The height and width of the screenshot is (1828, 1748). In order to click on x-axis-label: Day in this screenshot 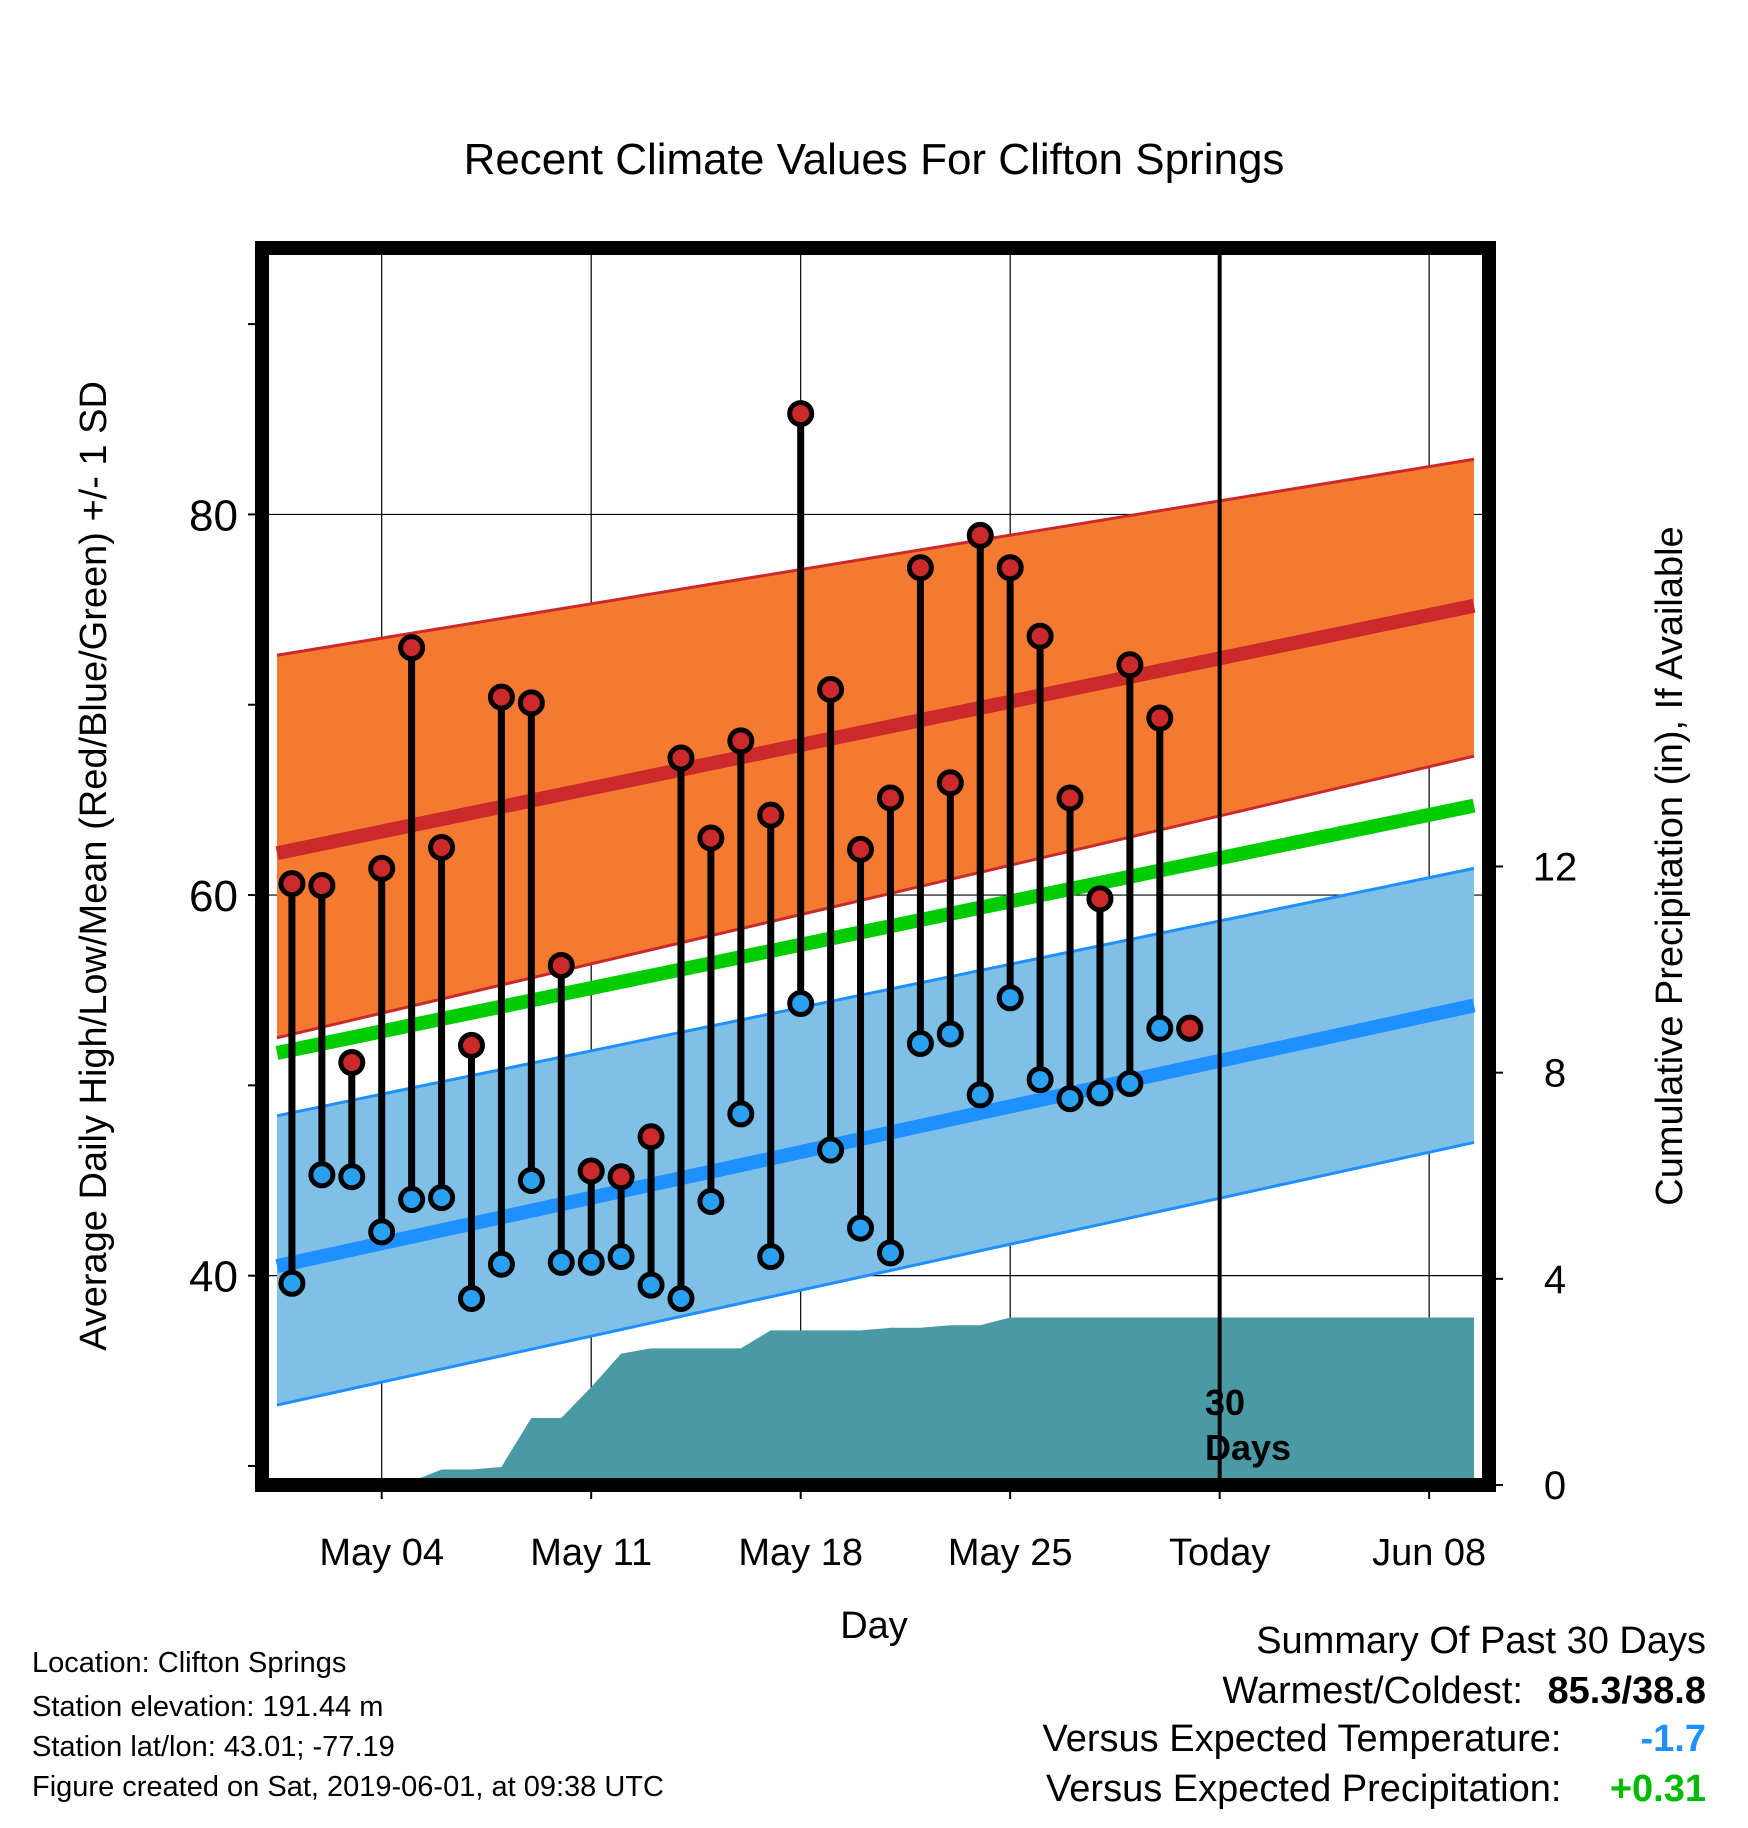, I will do `click(874, 1626)`.